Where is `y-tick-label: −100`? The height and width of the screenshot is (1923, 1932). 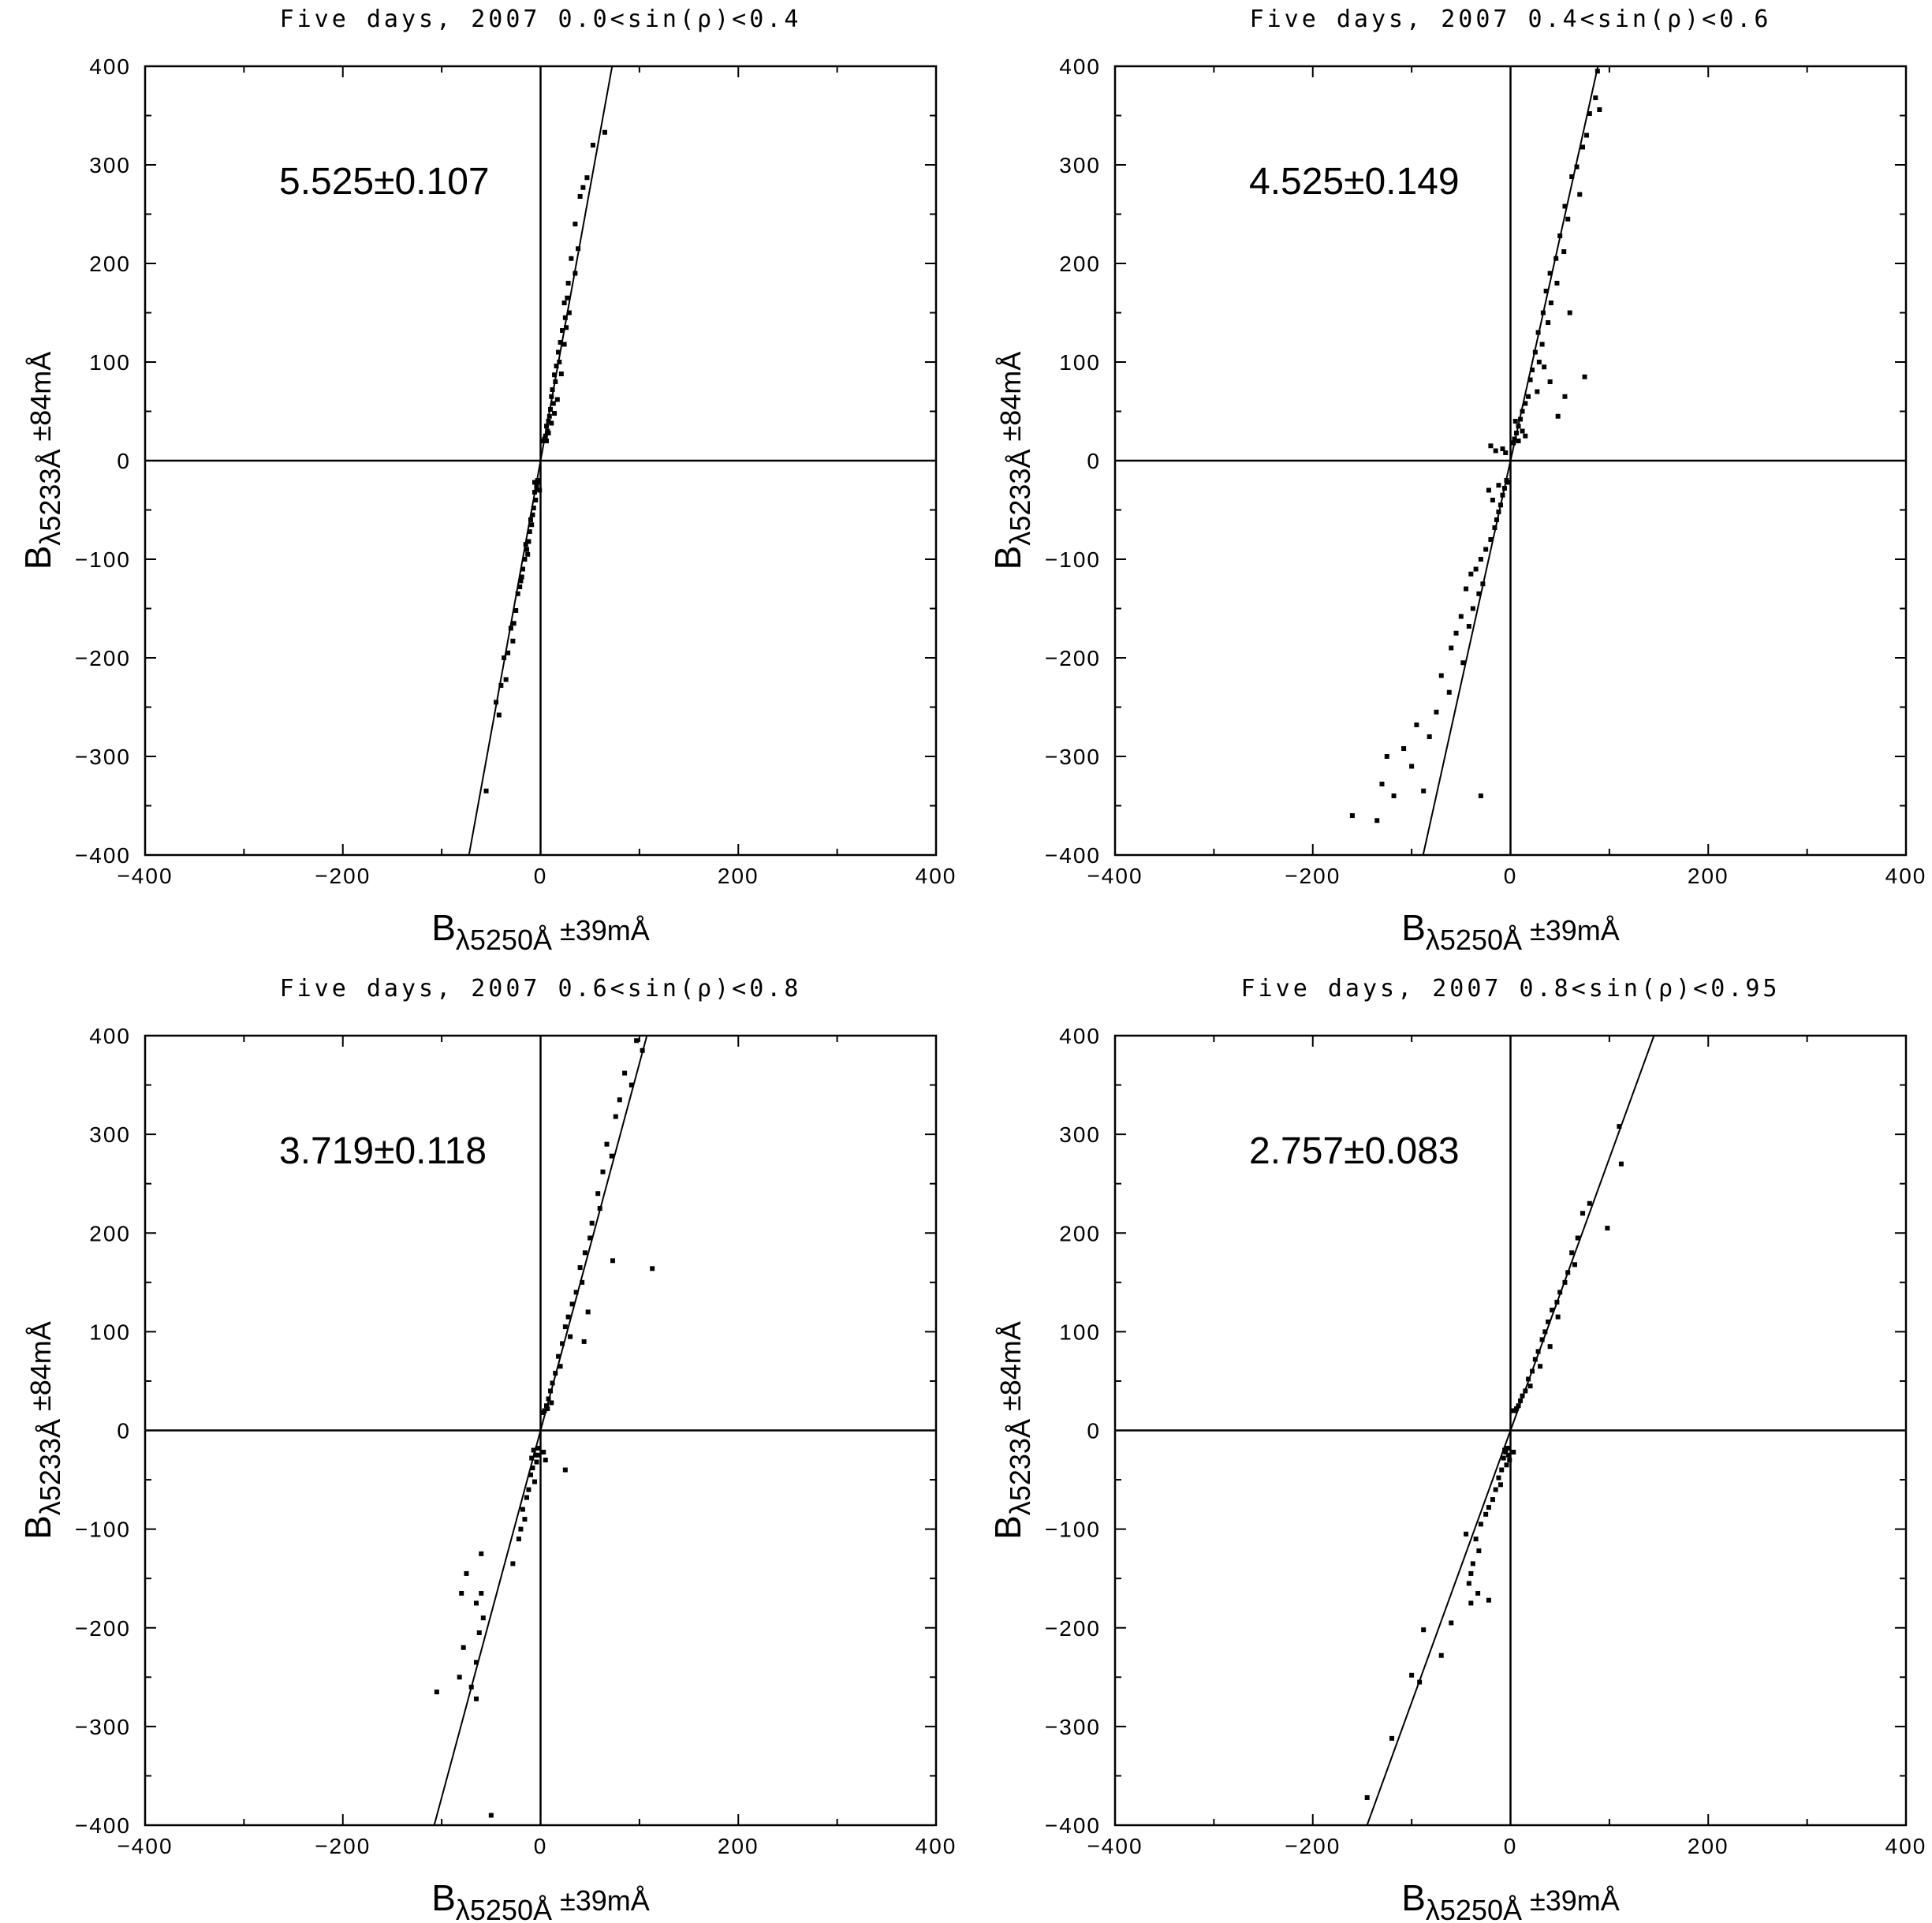 y-tick-label: −100 is located at coordinates (1073, 560).